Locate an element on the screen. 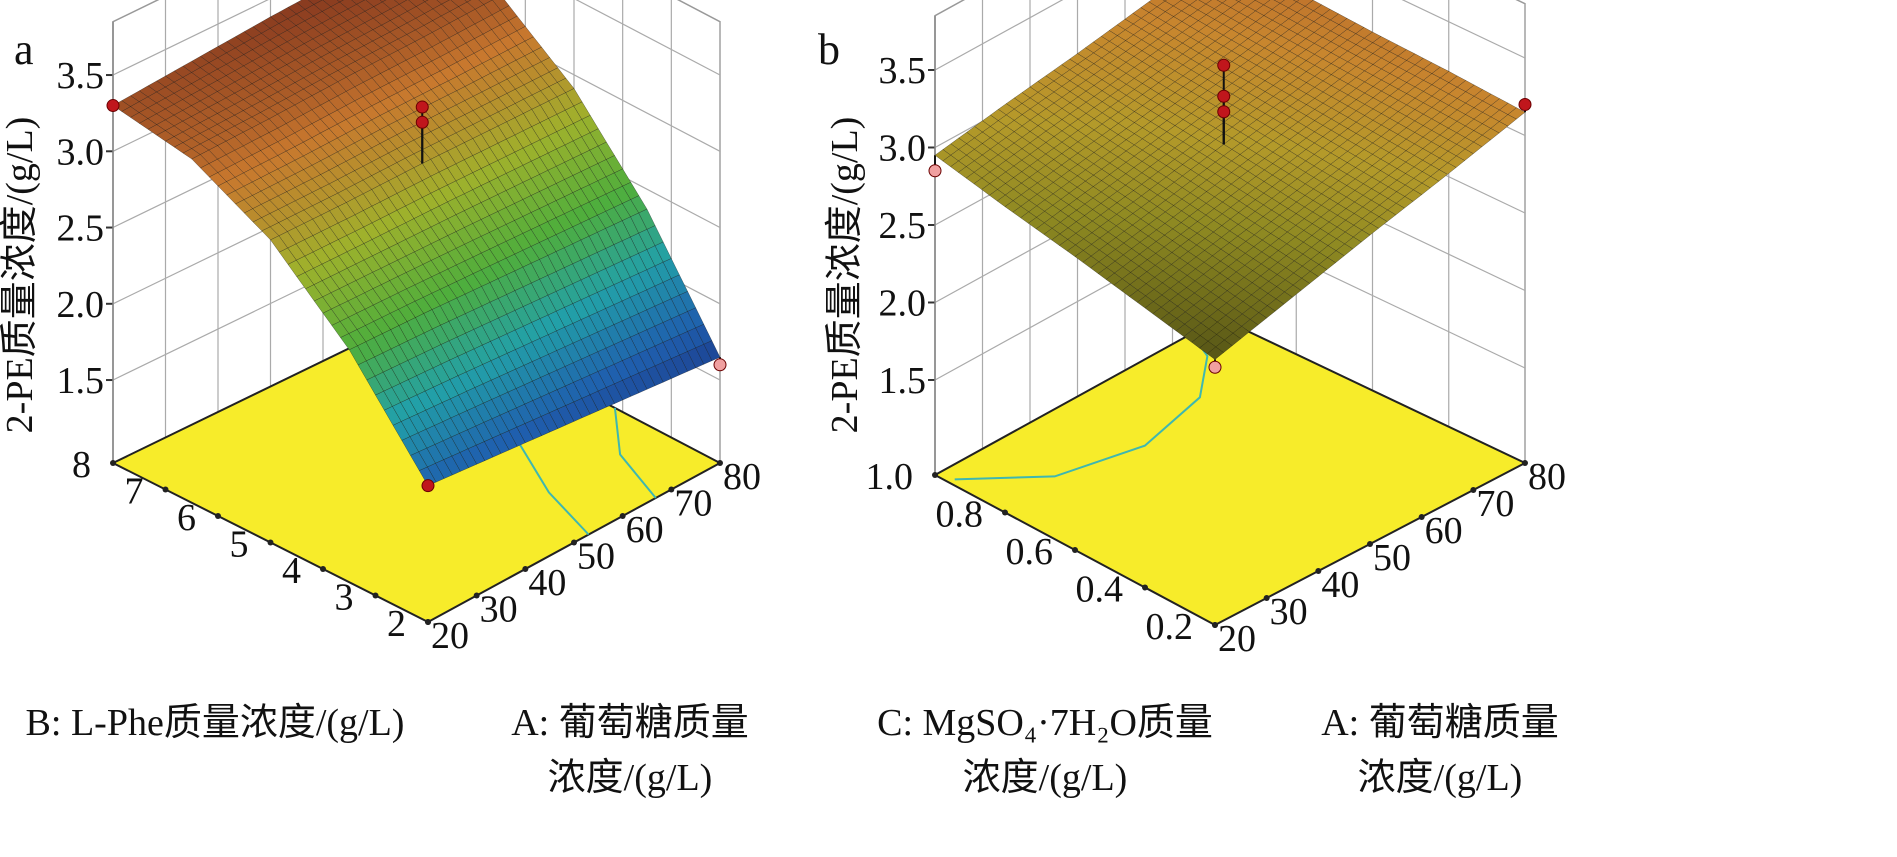  y-tick-label: 7 is located at coordinates (134, 492).